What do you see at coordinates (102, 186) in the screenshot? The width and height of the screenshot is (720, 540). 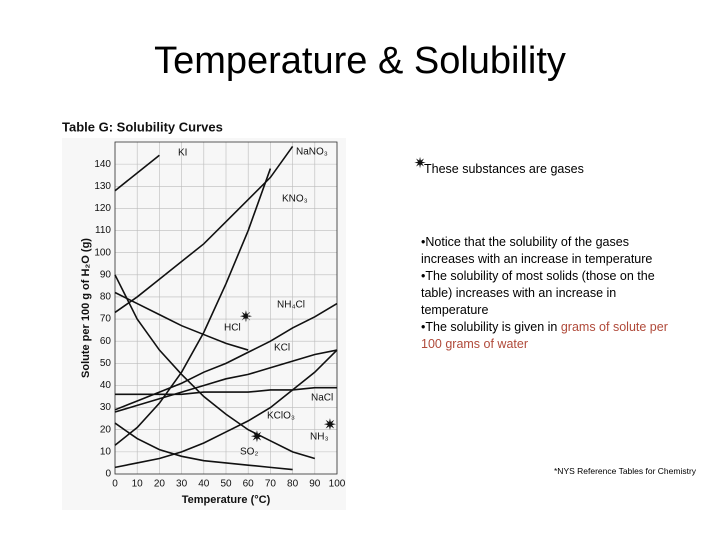 I see `y-tick-label: 130` at bounding box center [102, 186].